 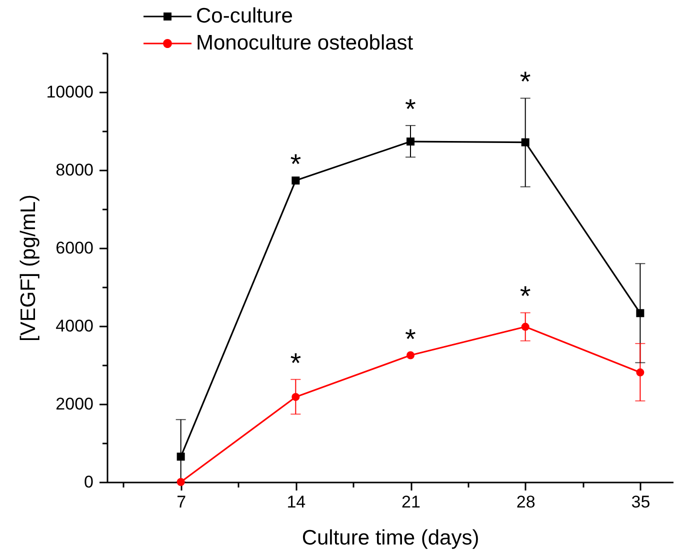 I want to click on x-tick-label: 28, so click(x=526, y=502).